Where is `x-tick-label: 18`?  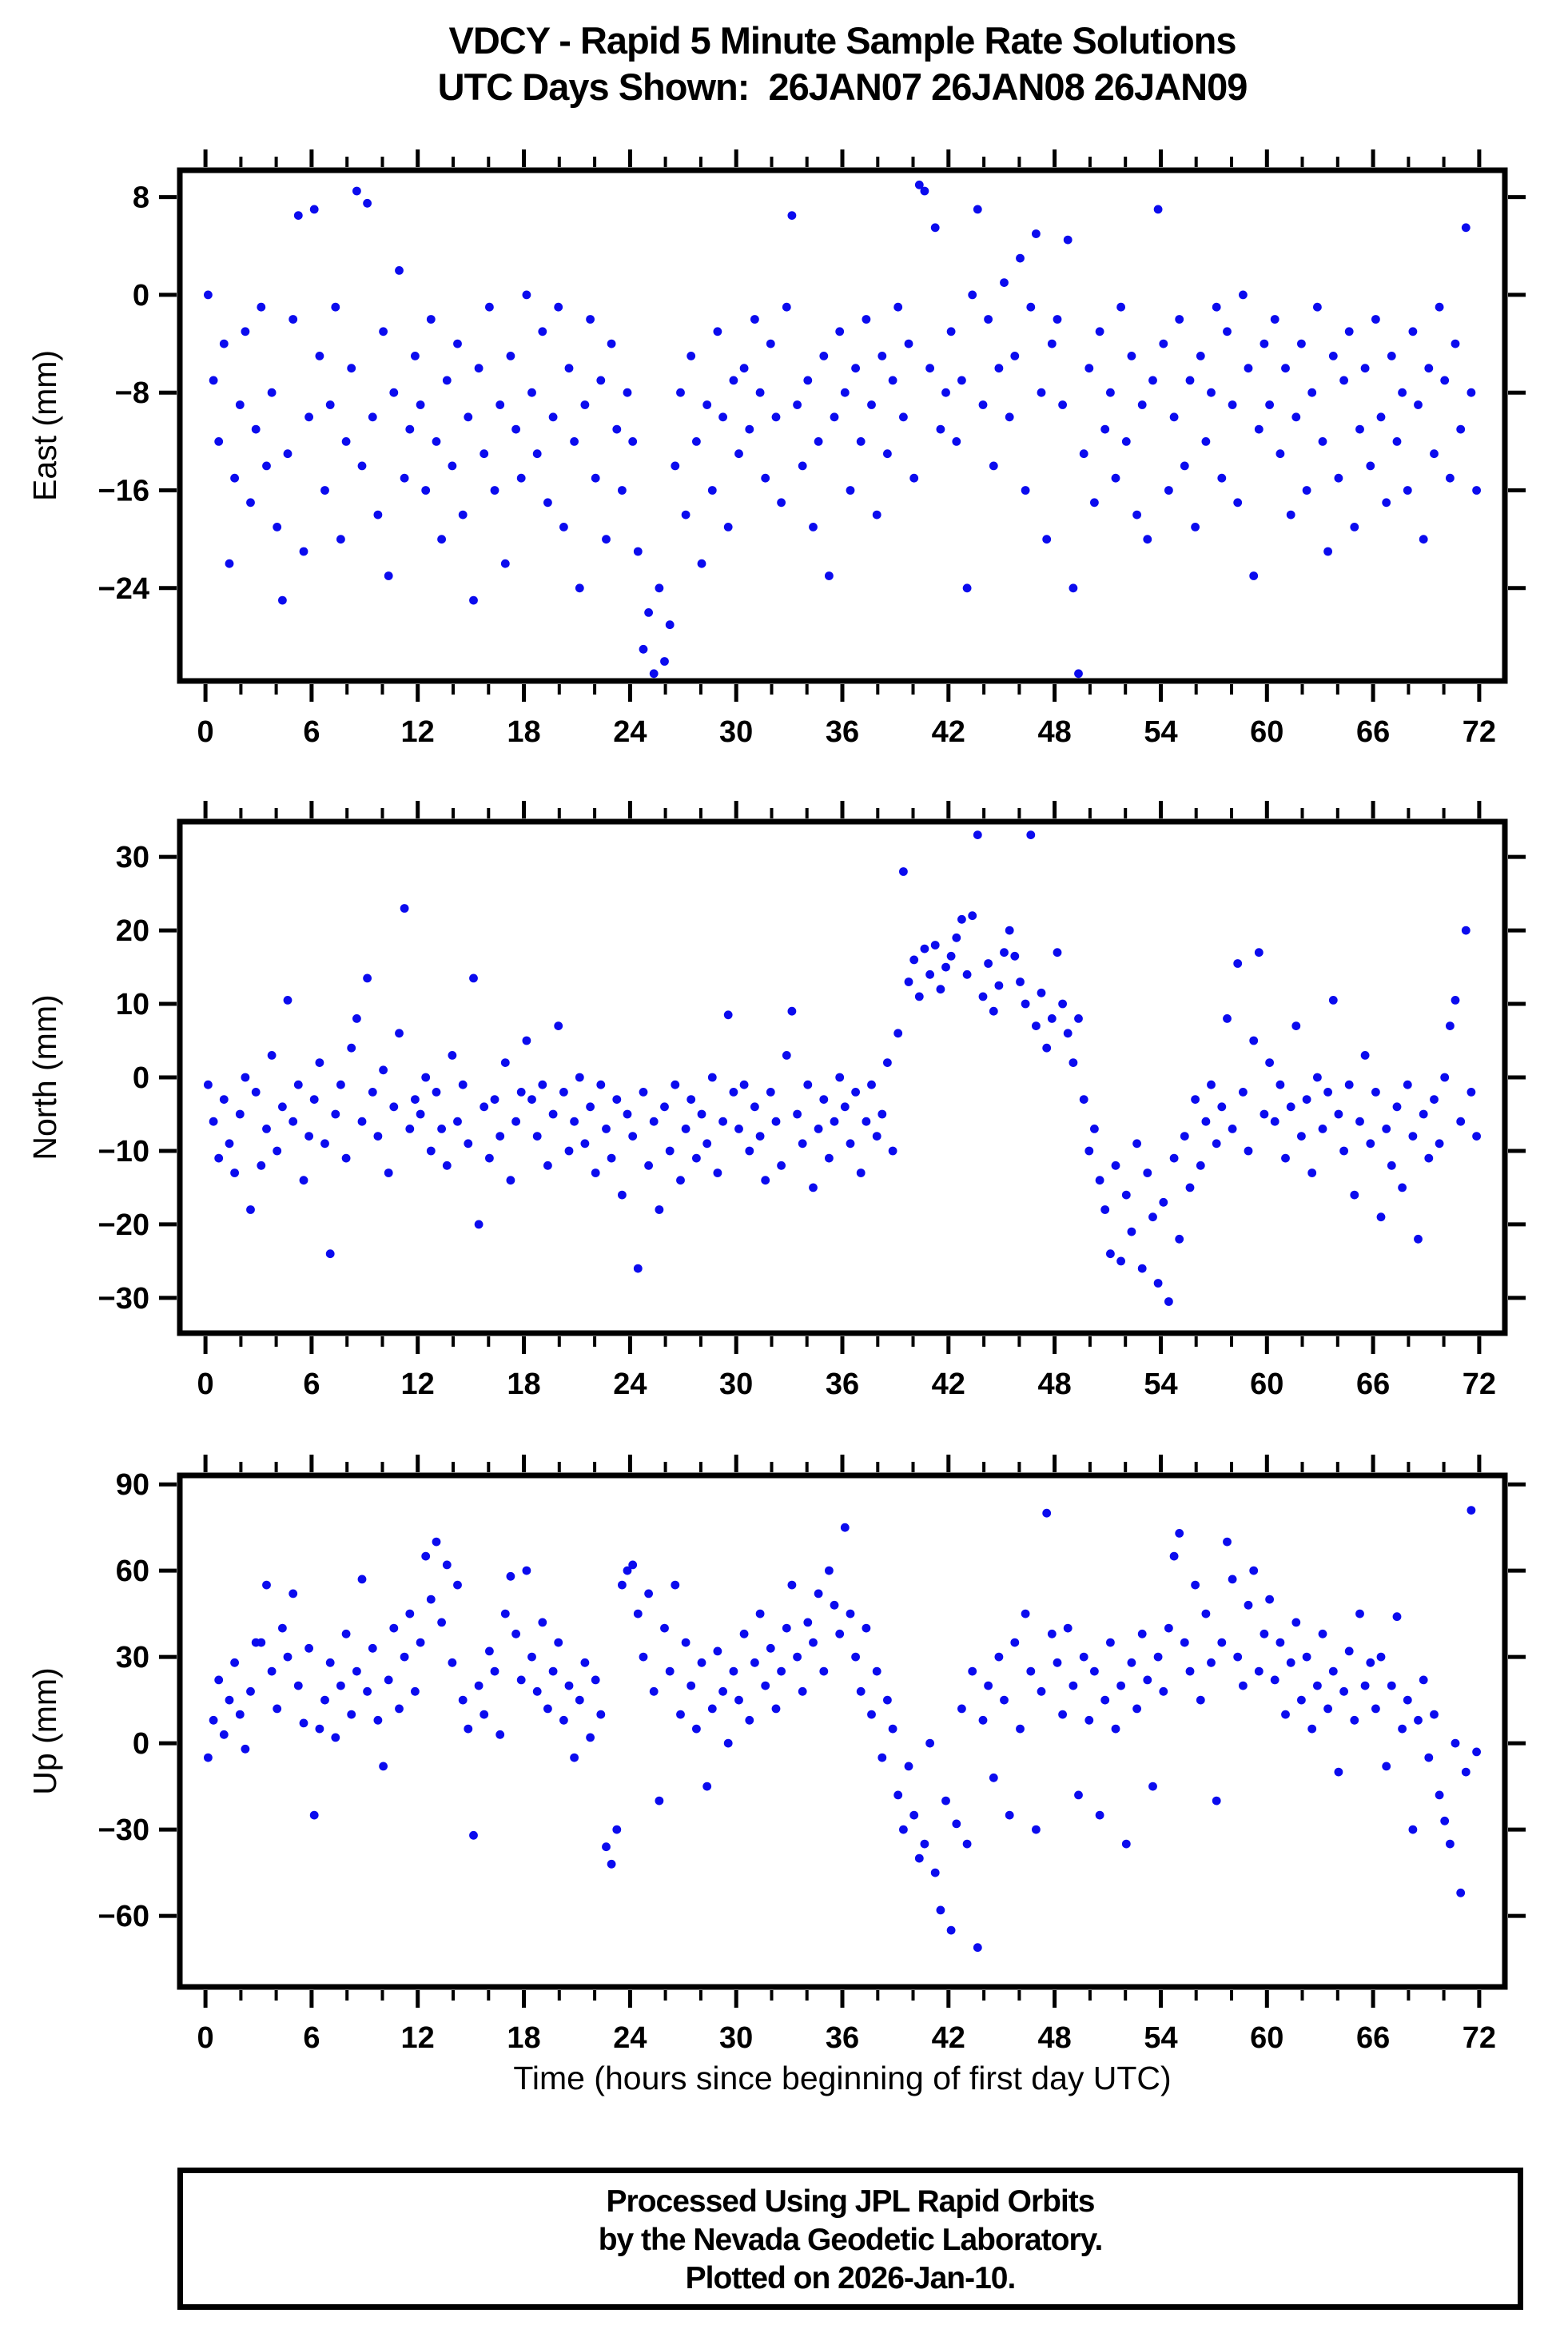
x-tick-label: 18 is located at coordinates (523, 2038).